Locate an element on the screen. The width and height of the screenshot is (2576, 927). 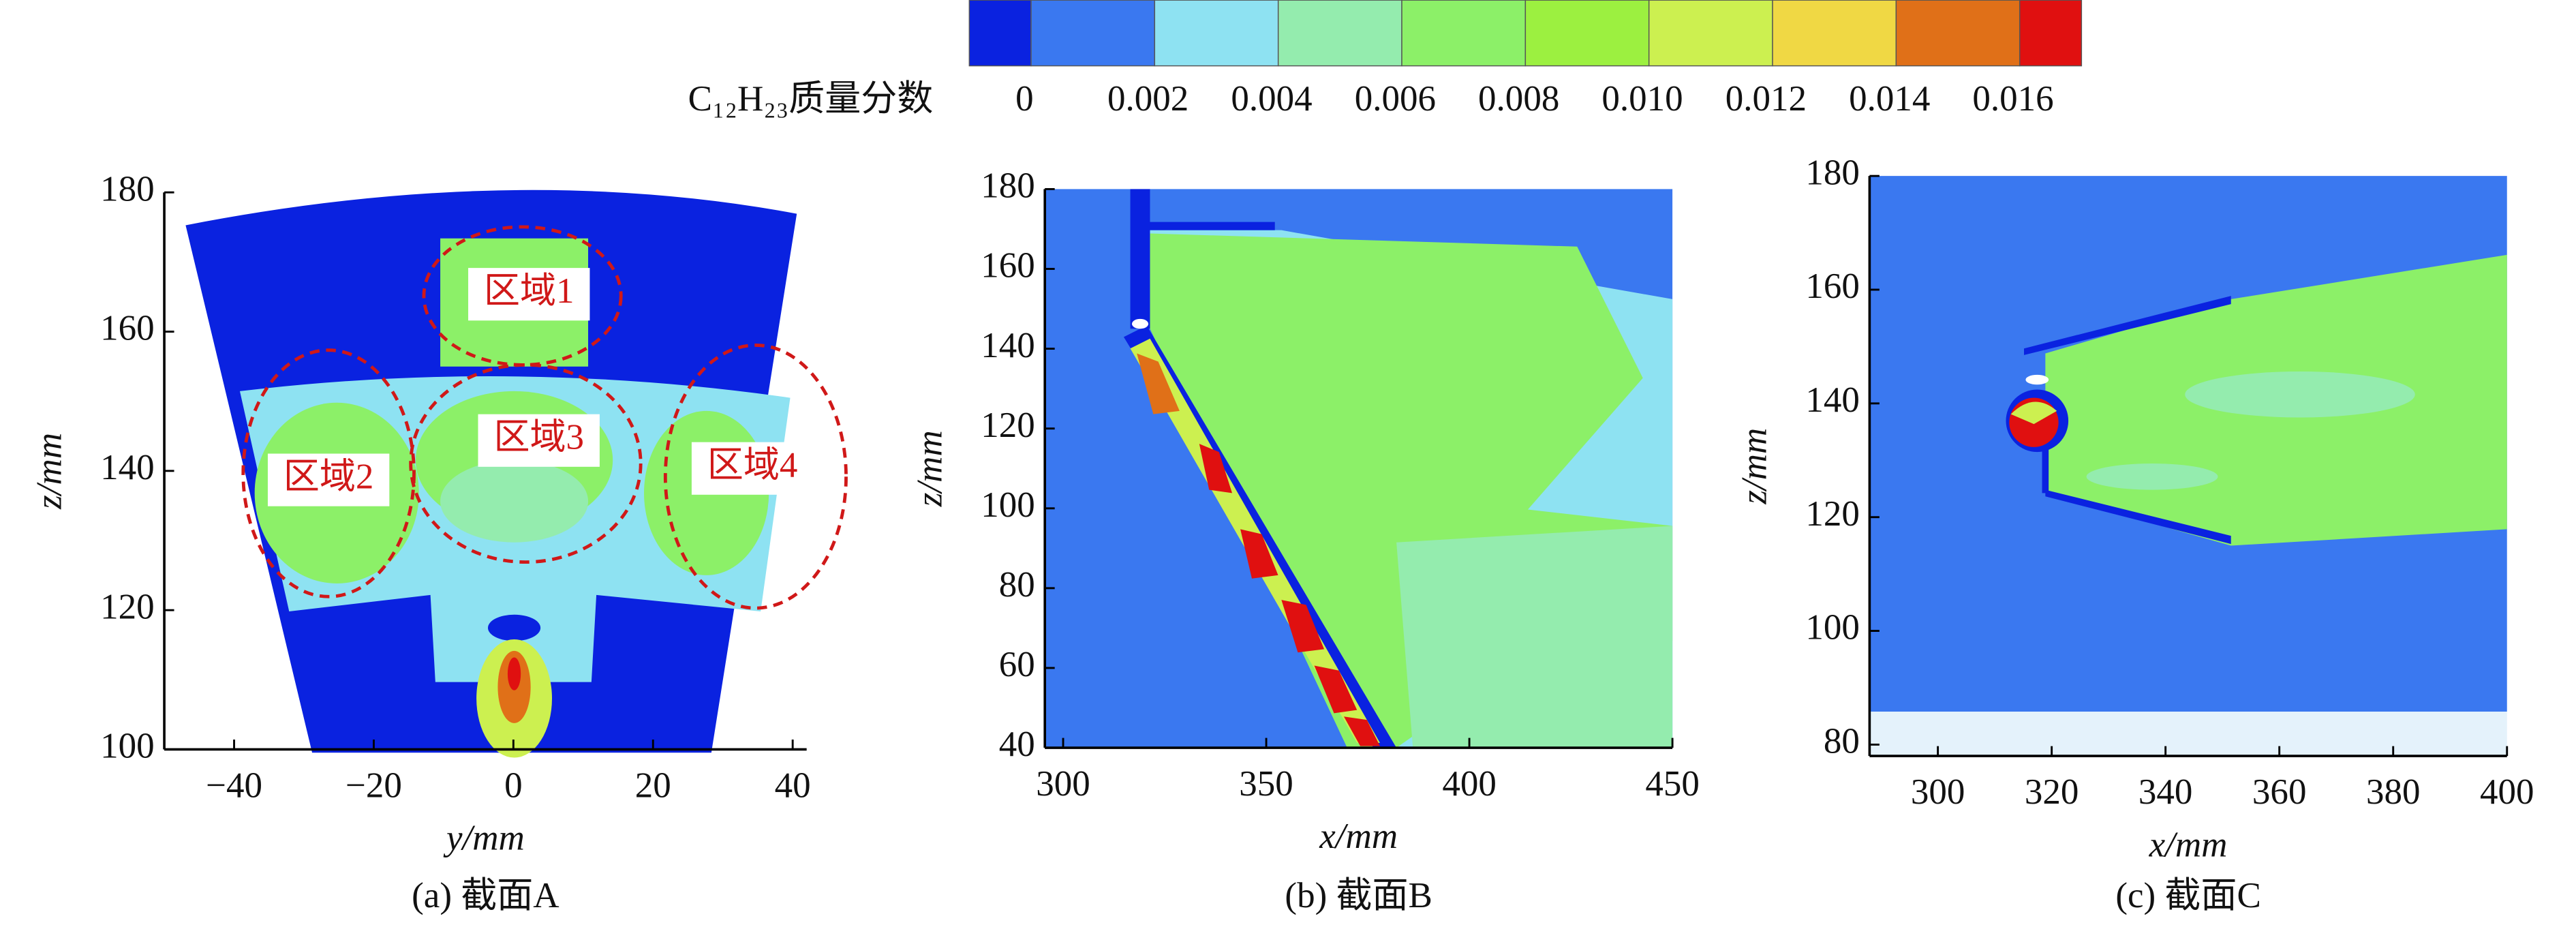
colorbar-tick-label: 0.006 is located at coordinates (1395, 99).